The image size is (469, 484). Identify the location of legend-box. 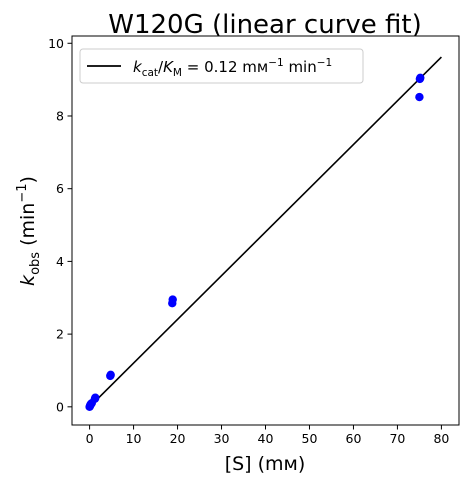
(221, 66).